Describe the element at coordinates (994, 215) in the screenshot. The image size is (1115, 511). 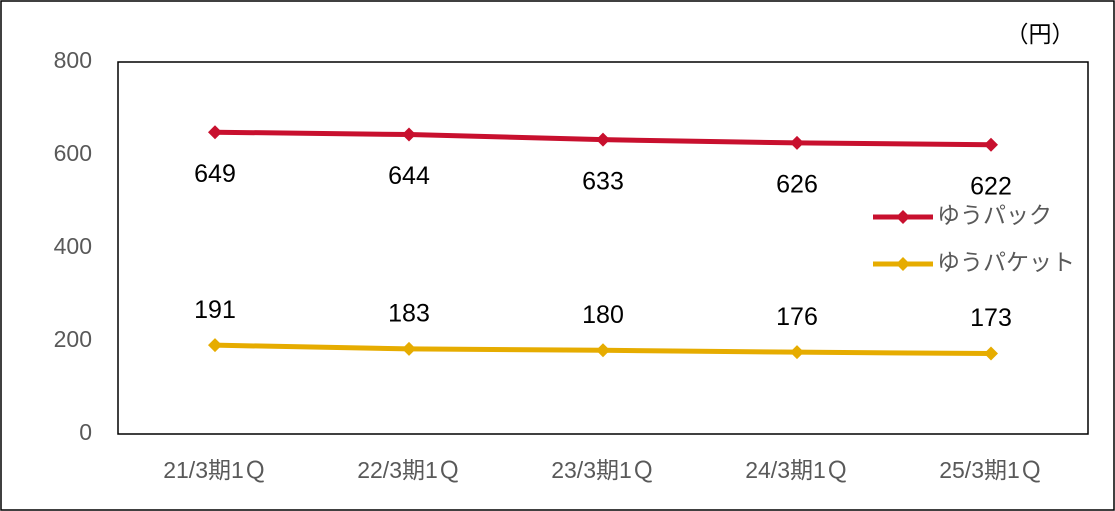
I see `legend-label: ゆうパック` at that location.